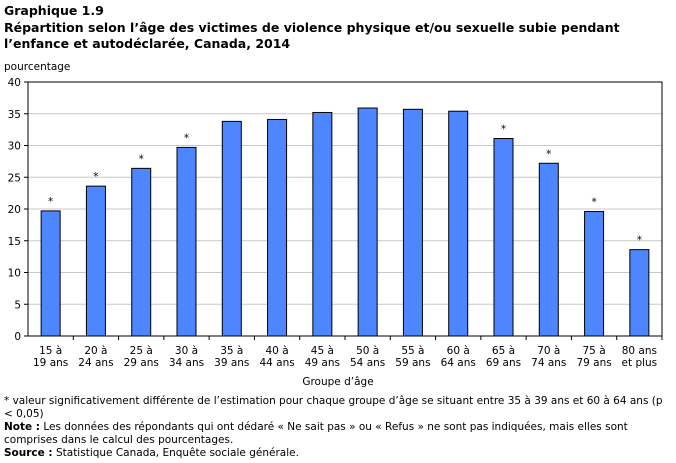  What do you see at coordinates (141, 363) in the screenshot?
I see `x-tick-label: 29 ans` at bounding box center [141, 363].